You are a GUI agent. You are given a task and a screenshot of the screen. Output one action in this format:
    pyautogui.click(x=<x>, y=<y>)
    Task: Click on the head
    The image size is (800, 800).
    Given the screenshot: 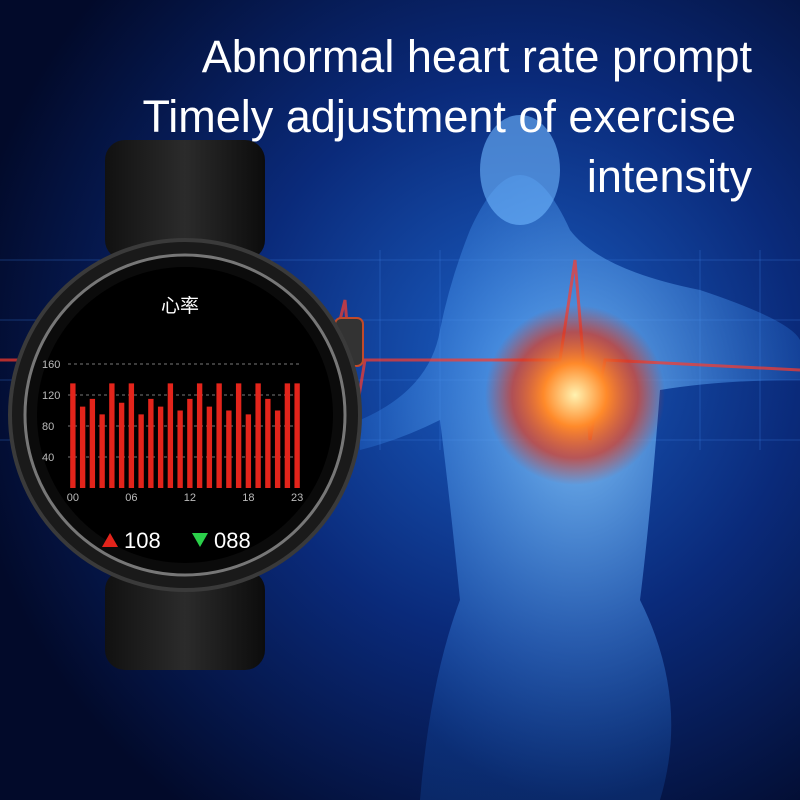 What is the action you would take?
    pyautogui.click(x=520, y=170)
    